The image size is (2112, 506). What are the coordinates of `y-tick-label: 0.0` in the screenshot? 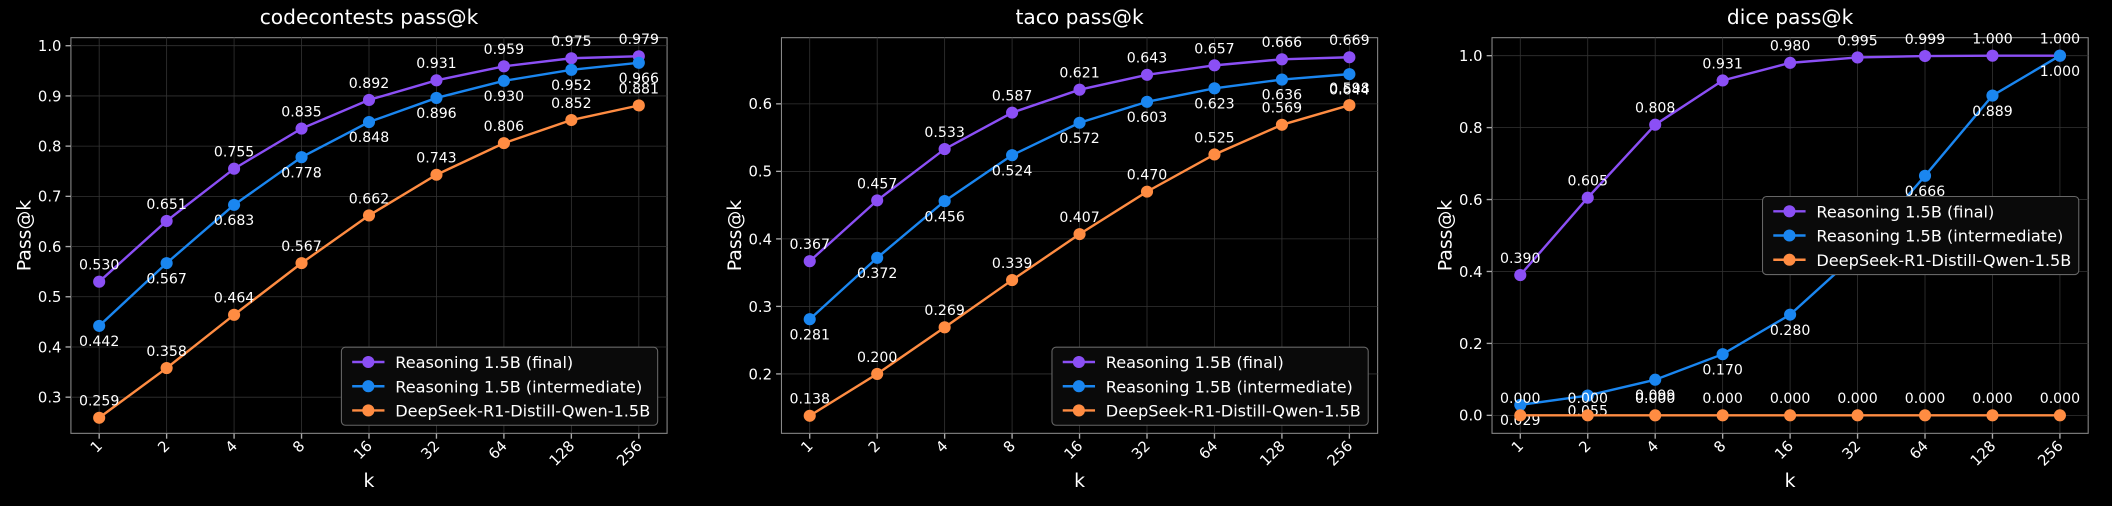 It's located at (1471, 416).